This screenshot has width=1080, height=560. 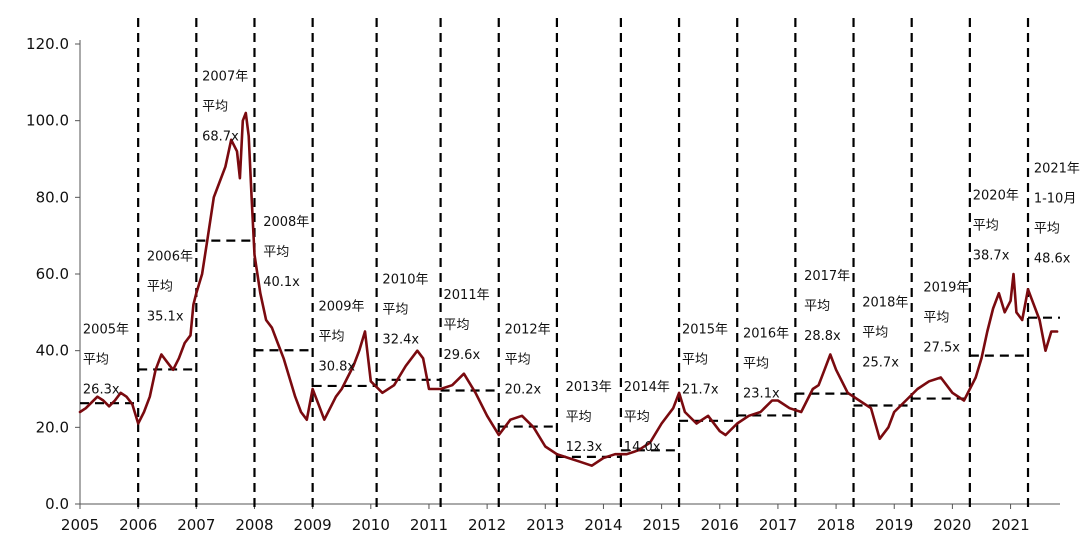 What do you see at coordinates (1055, 198) in the screenshot?
I see `annotation-label: 1-10月` at bounding box center [1055, 198].